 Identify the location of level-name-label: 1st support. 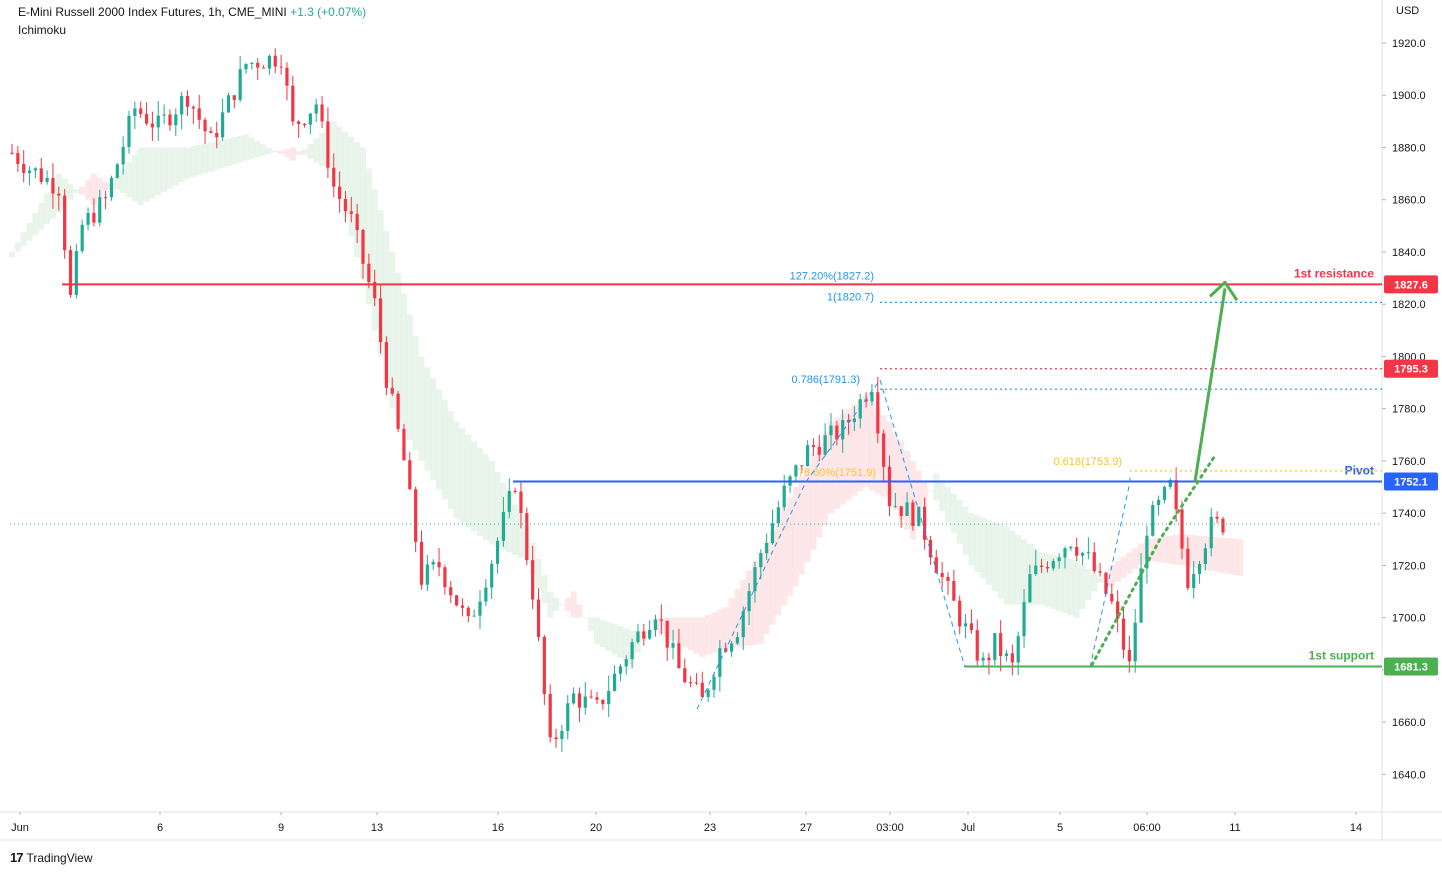
(1341, 655).